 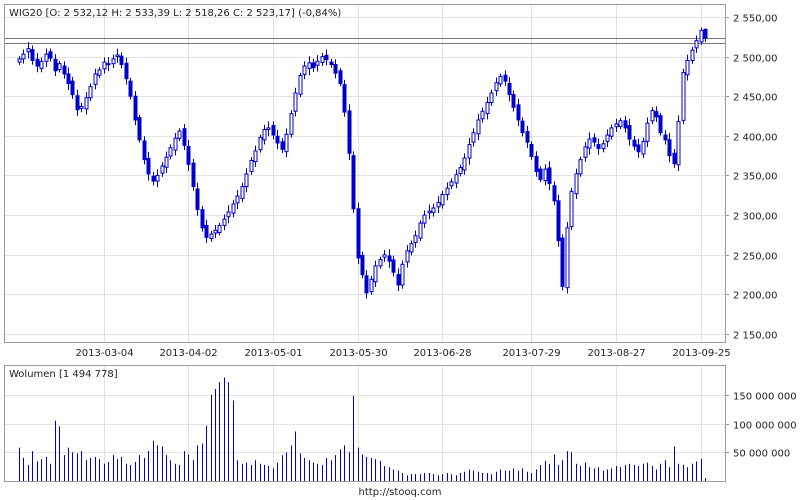 I want to click on x-tick-label: 2013-04-02, so click(x=188, y=353).